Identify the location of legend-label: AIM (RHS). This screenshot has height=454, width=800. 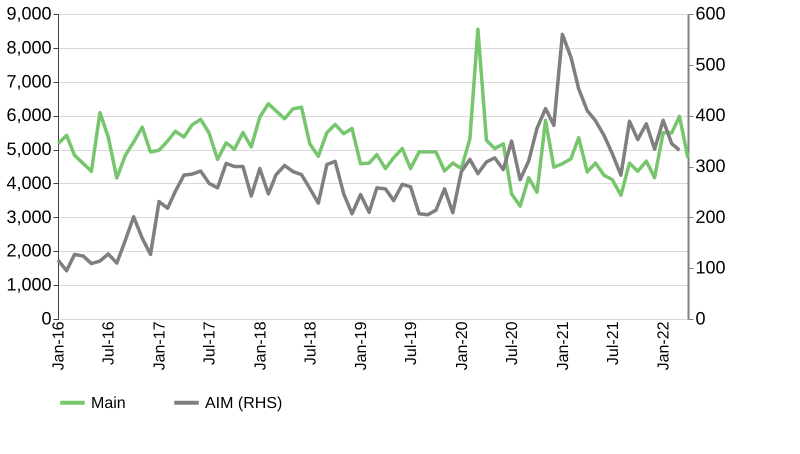
(243, 403).